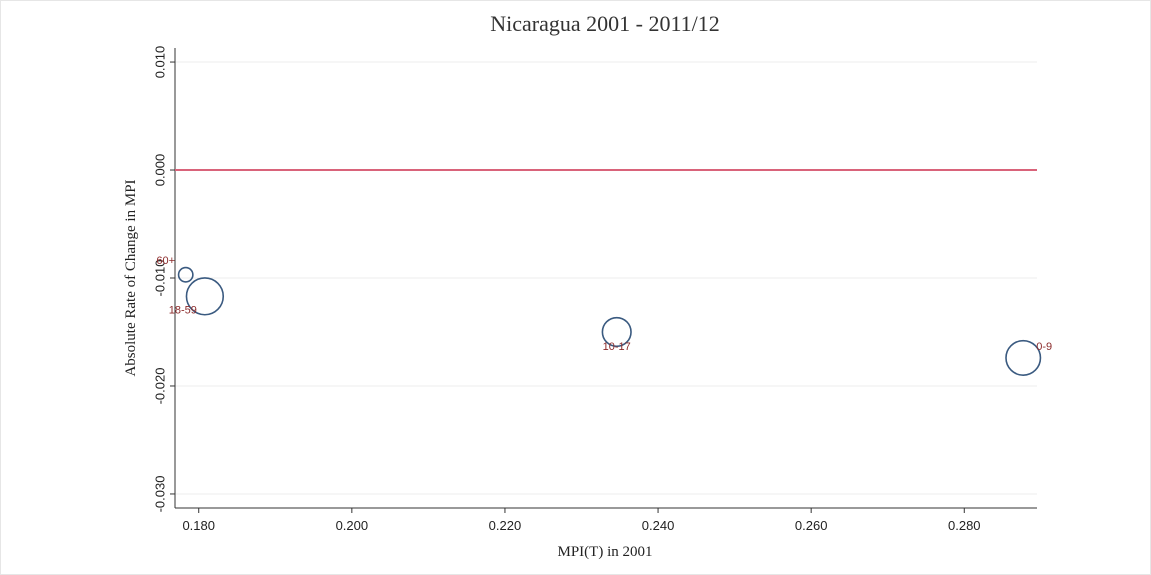 The width and height of the screenshot is (1151, 575). Describe the element at coordinates (183, 310) in the screenshot. I see `point-label: 18-59` at that location.